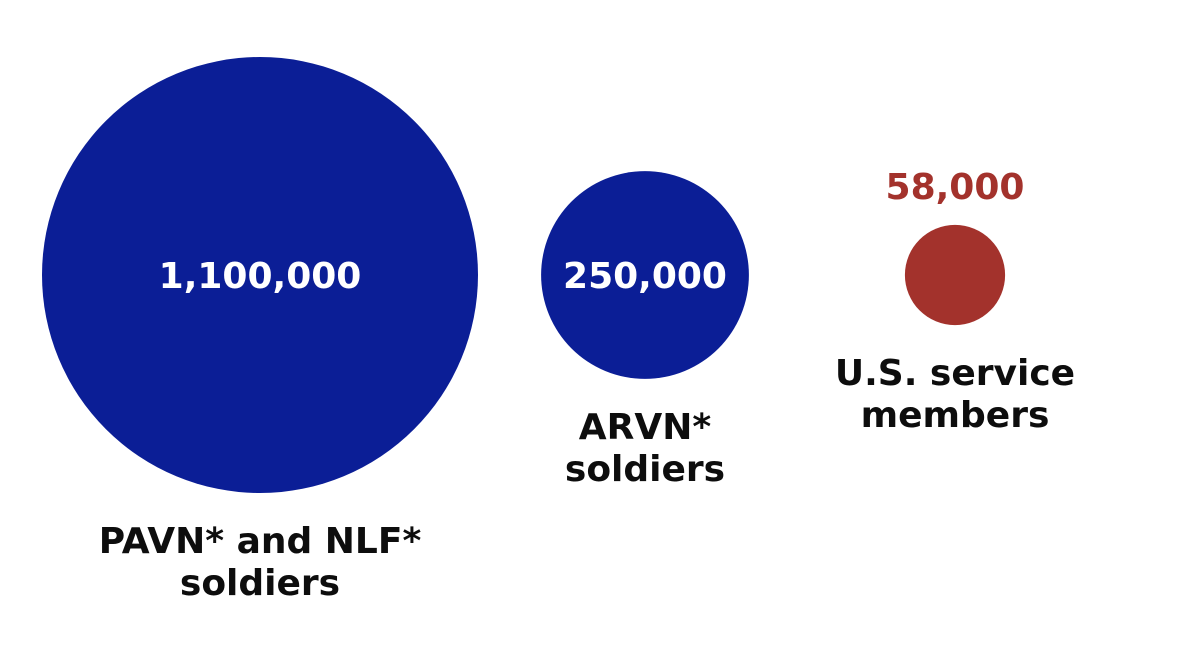 This screenshot has width=1200, height=648. What do you see at coordinates (645, 427) in the screenshot?
I see `category-label-arvn-line-1: ARVN*` at bounding box center [645, 427].